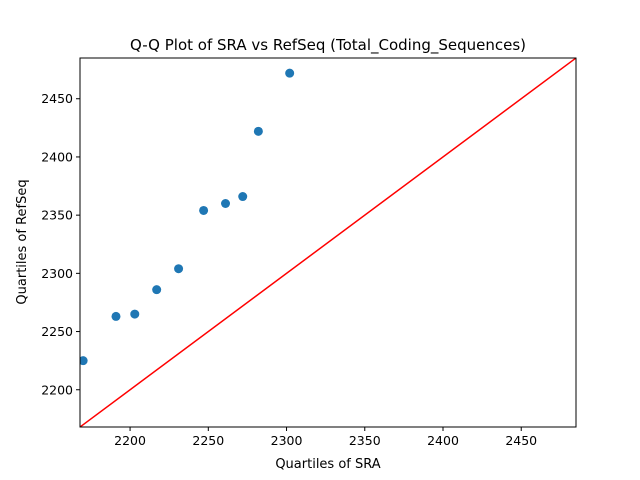  I want to click on y-axis-label: Quartiles of RefSeq, so click(22, 241).